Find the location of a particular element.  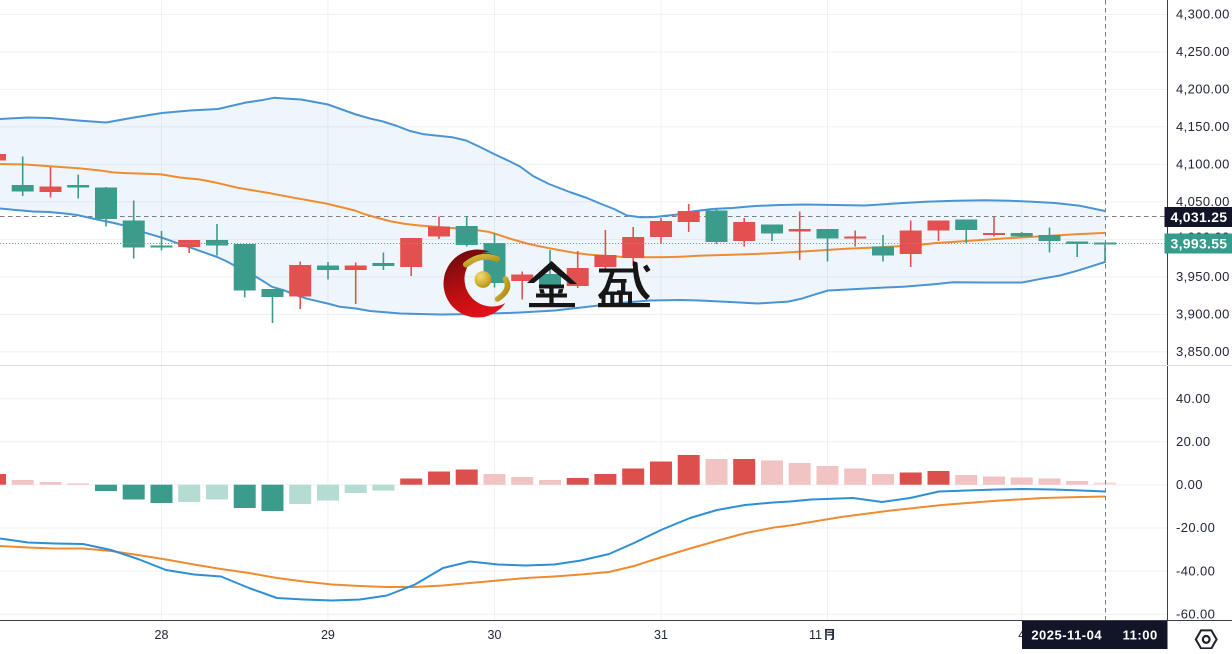

svg-text: 20.00 is located at coordinates (1193, 441).